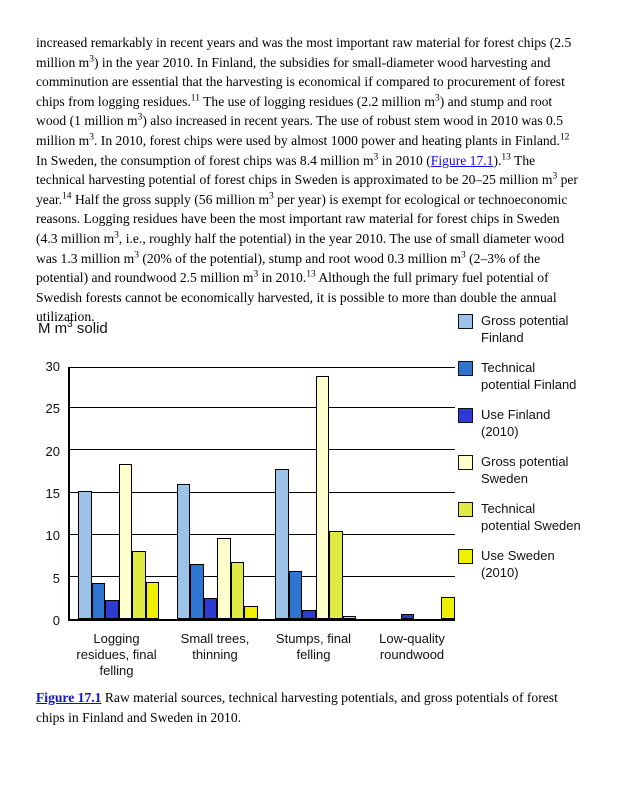 The width and height of the screenshot is (617, 800). I want to click on legend-item-technical-potential-sweden: Technical potential Sweden, so click(519, 517).